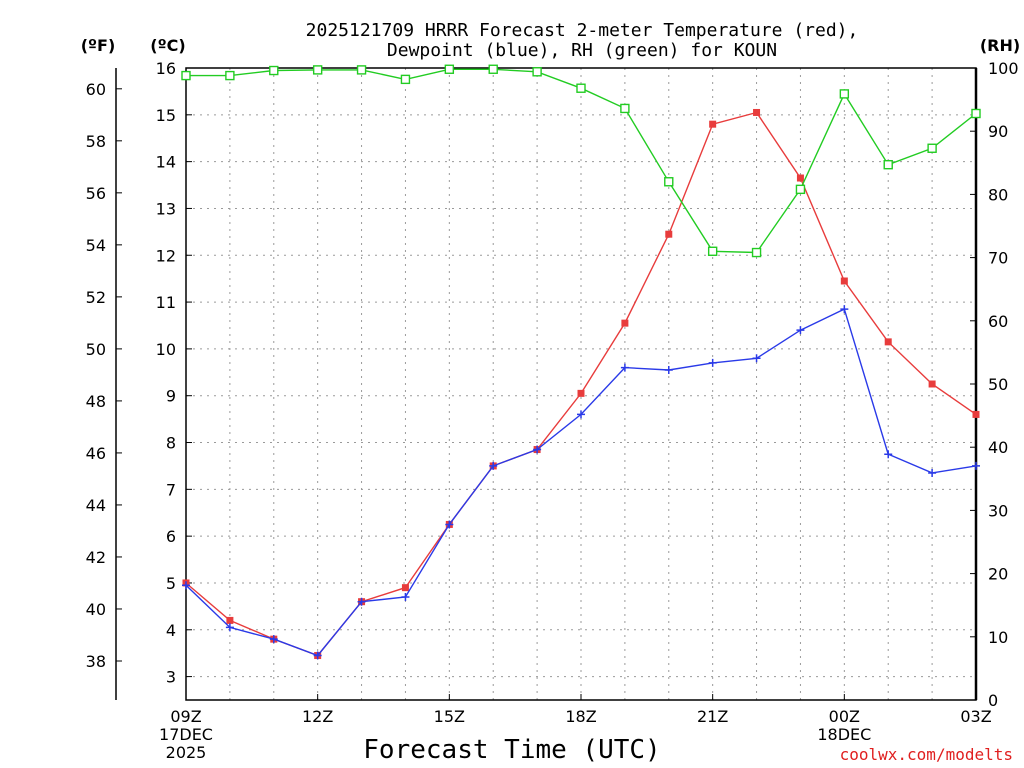 The image size is (1024, 768). What do you see at coordinates (96, 89) in the screenshot?
I see `fahrenheit-tick-label: 60` at bounding box center [96, 89].